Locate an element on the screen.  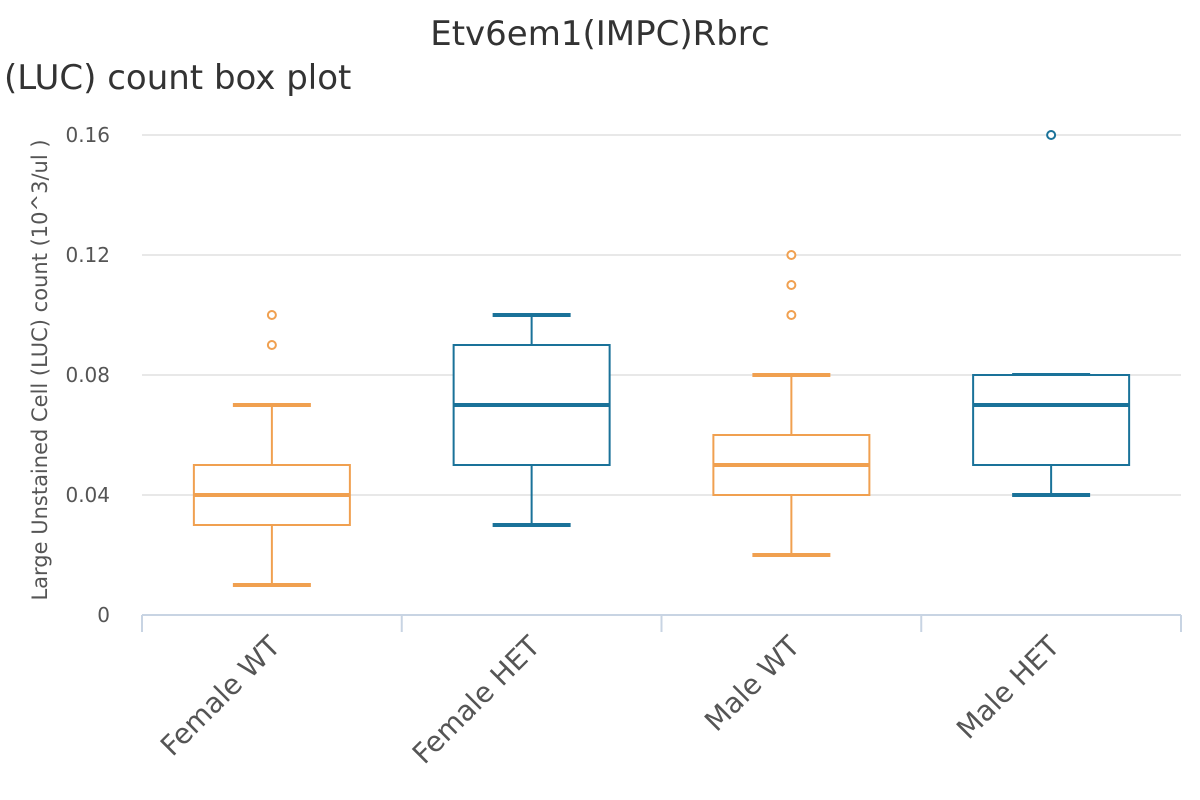
x-tick-label: Male WT is located at coordinates (752, 683).